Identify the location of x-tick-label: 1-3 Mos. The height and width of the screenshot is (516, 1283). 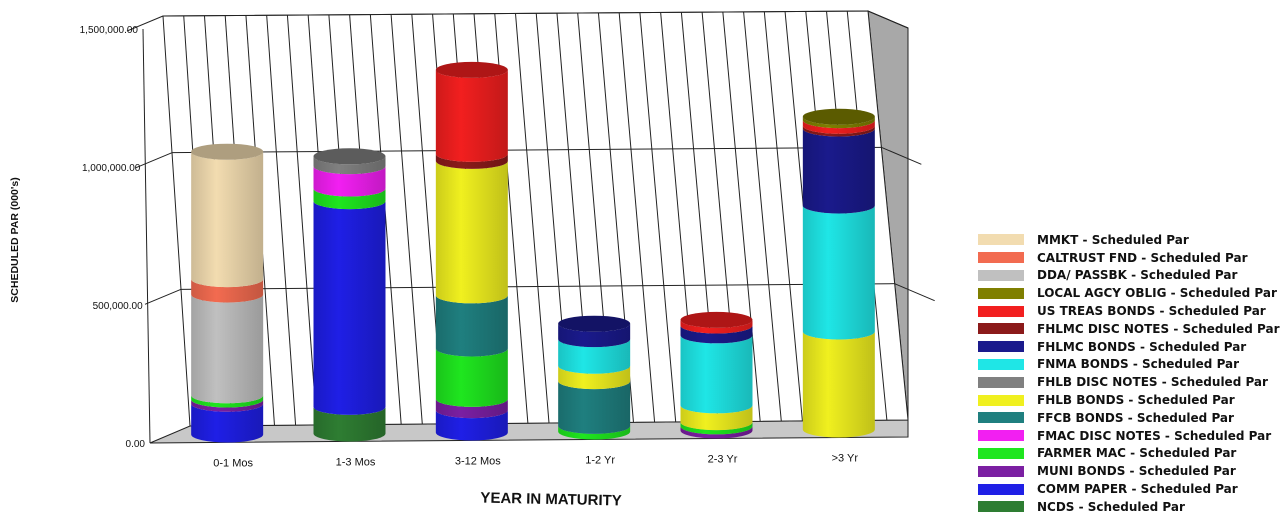
(356, 463).